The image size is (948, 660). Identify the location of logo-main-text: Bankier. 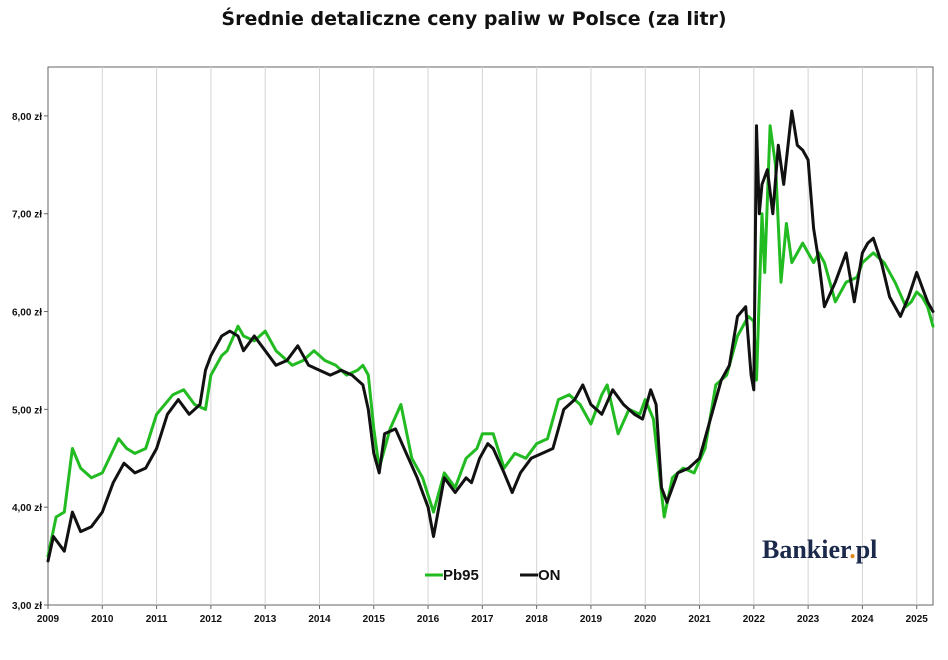
(806, 549).